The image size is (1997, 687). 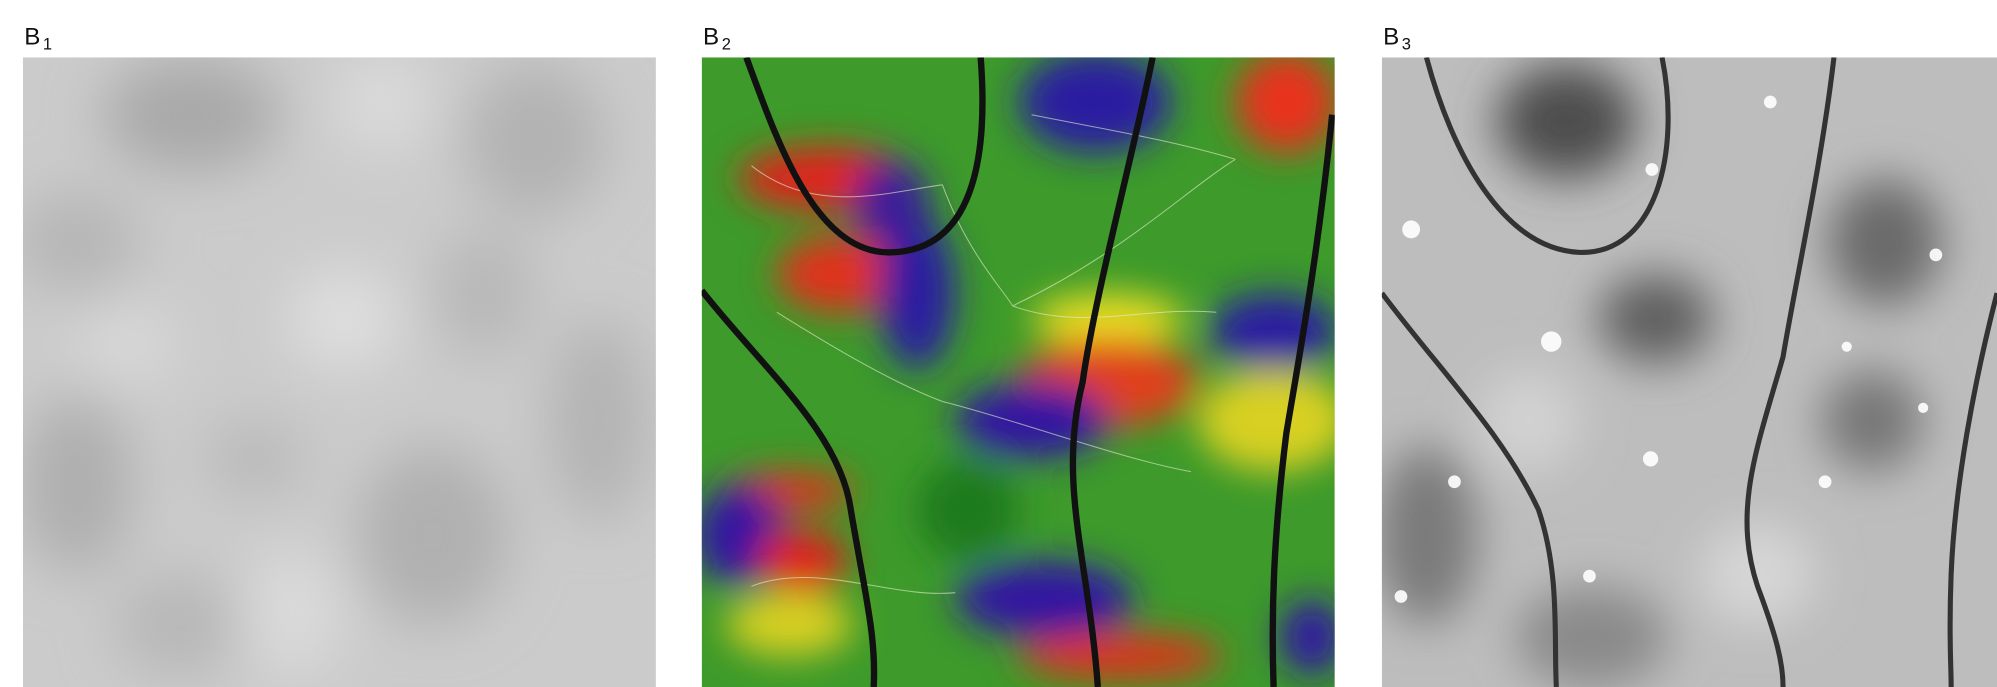 I want to click on label-subscript: 3, so click(x=1406, y=44).